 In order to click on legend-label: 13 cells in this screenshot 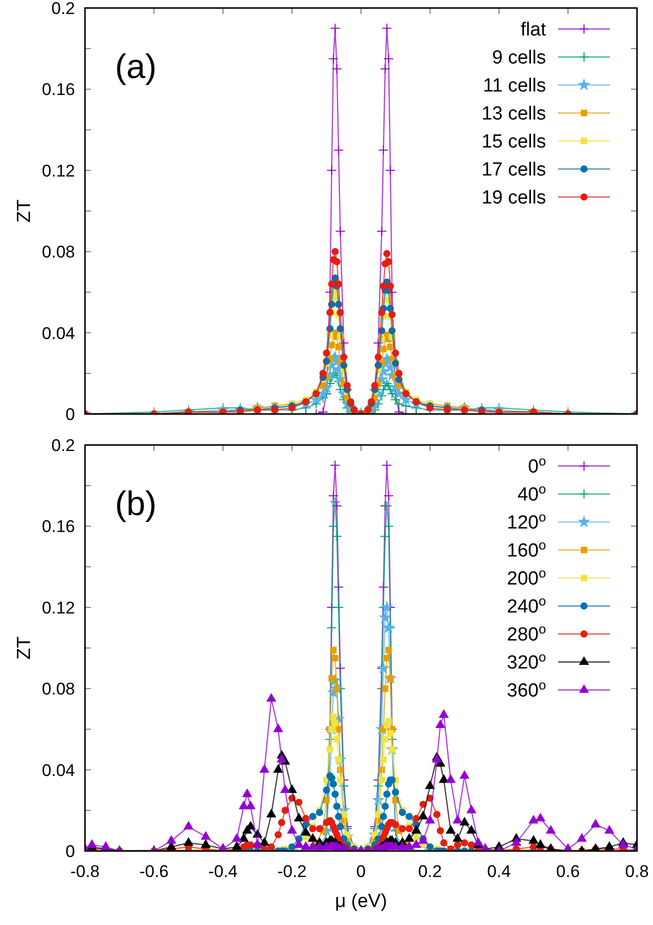, I will do `click(514, 114)`.